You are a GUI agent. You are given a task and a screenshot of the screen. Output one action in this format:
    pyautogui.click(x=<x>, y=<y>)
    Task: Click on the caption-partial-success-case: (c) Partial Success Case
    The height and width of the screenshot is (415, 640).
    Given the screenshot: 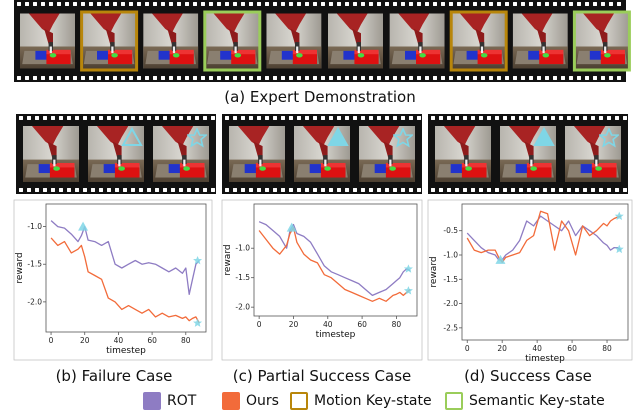 What is the action you would take?
    pyautogui.click(x=322, y=376)
    